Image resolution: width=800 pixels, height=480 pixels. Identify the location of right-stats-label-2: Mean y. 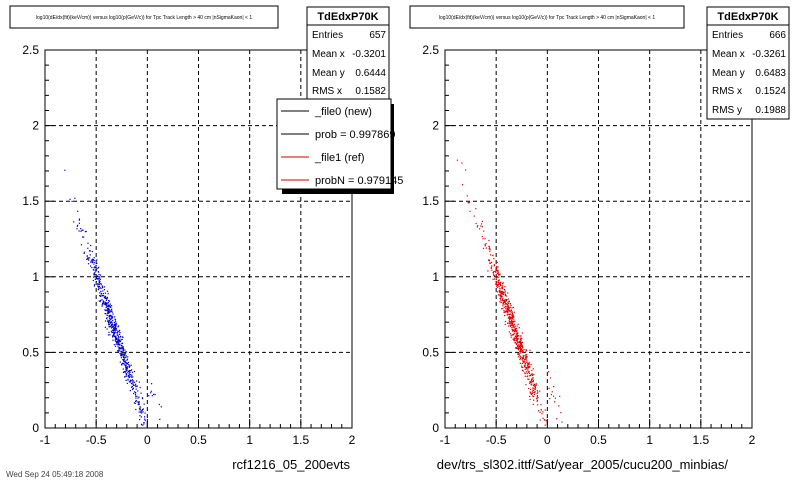
(728, 73).